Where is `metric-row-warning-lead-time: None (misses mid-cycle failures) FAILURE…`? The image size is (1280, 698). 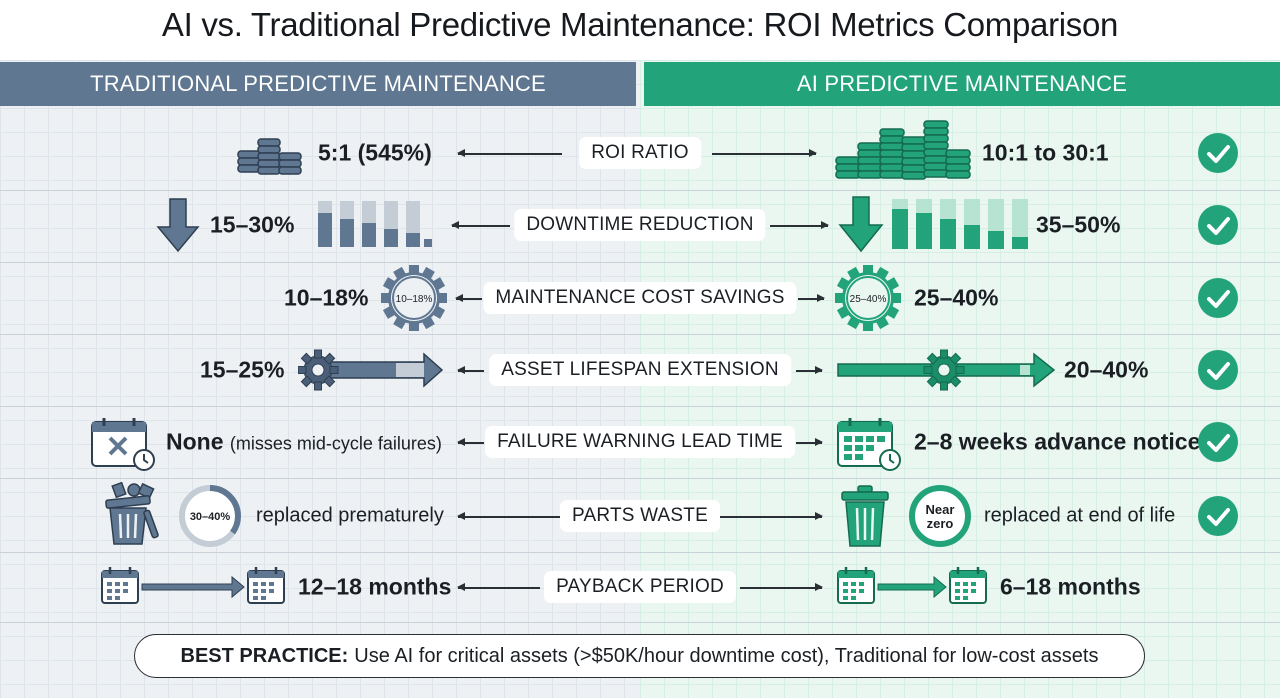 metric-row-warning-lead-time: None (misses mid-cycle failures) FAILURE… is located at coordinates (640, 442).